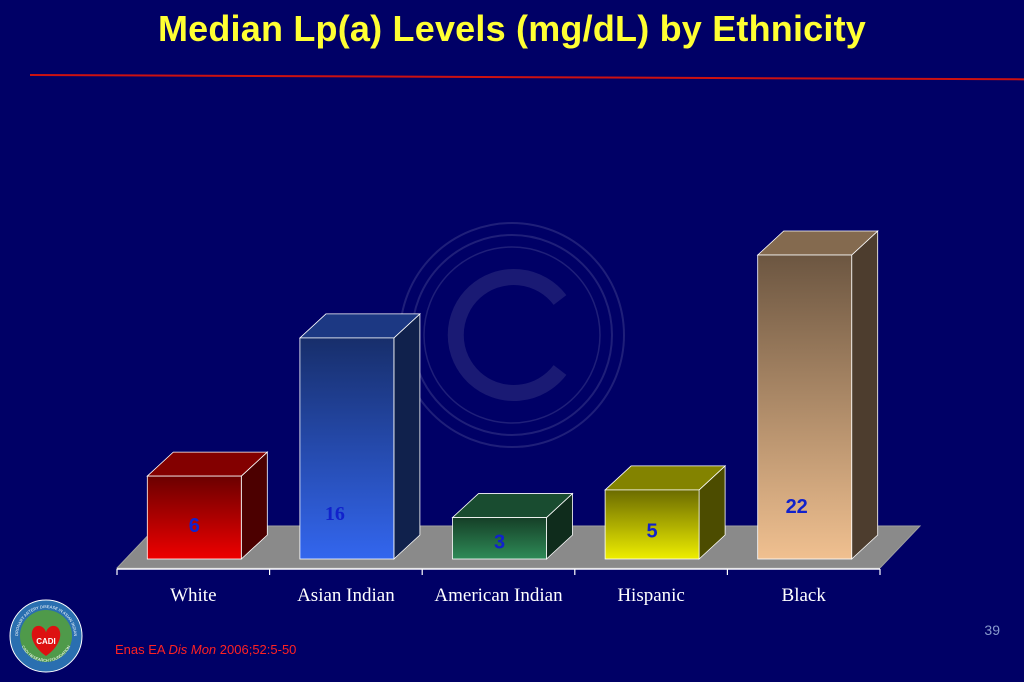 This screenshot has height=682, width=1024. What do you see at coordinates (335, 514) in the screenshot?
I see `value-label: 16` at bounding box center [335, 514].